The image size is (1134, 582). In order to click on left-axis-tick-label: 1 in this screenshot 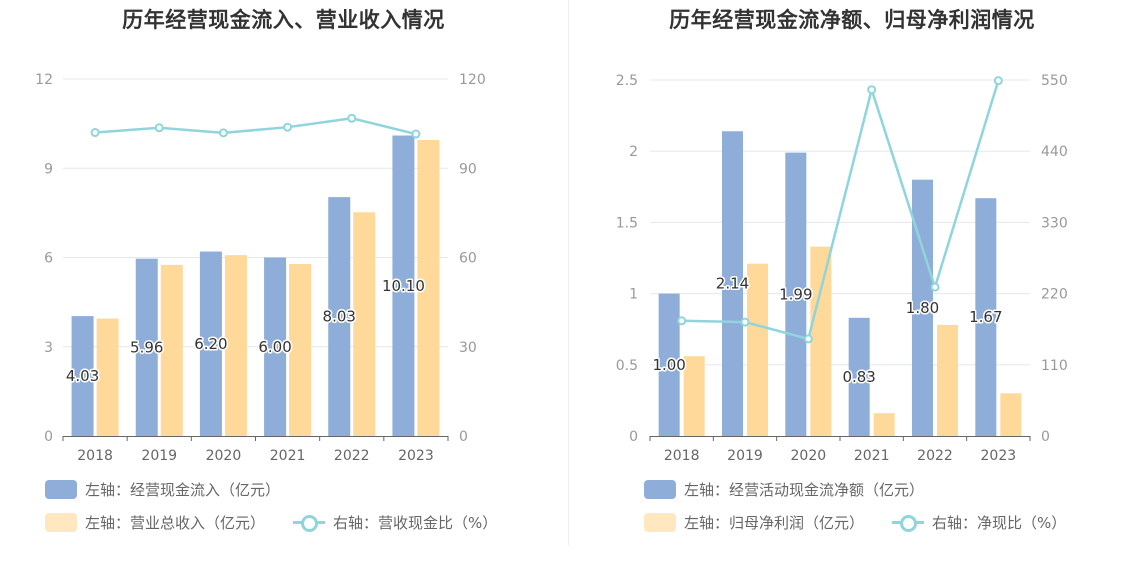, I will do `click(633, 295)`.